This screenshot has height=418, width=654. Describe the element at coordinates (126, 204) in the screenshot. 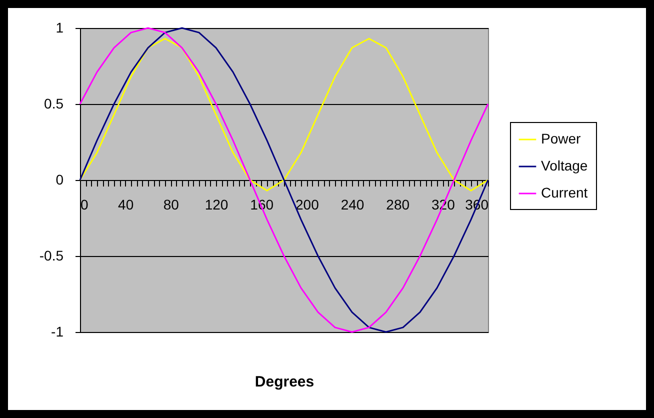

I see `x-tick-label: 40` at that location.